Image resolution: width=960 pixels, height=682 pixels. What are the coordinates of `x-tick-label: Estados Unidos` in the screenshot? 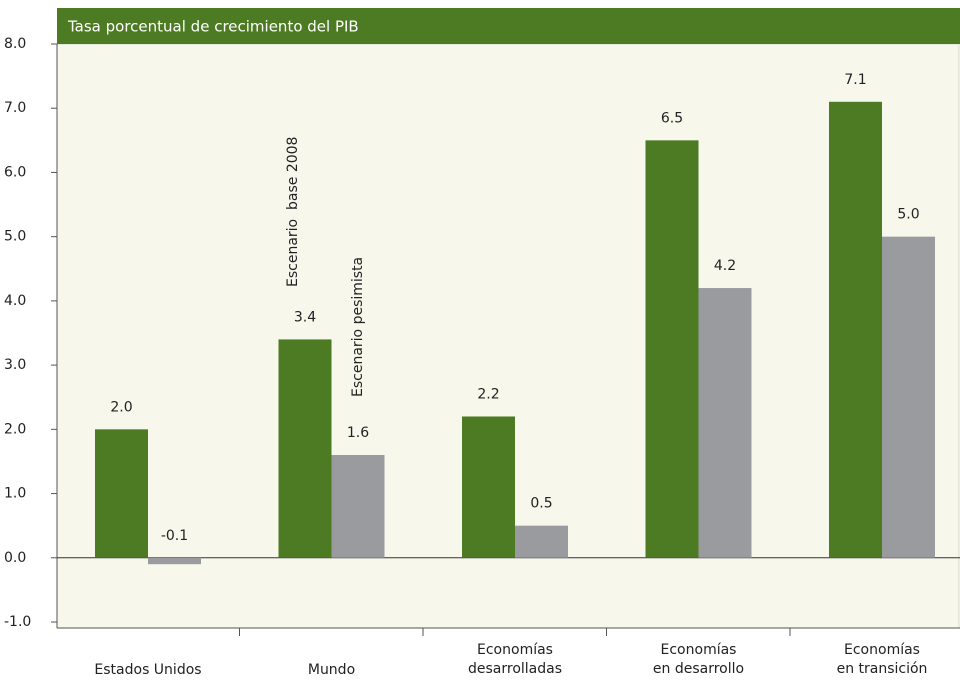 It's located at (147, 670).